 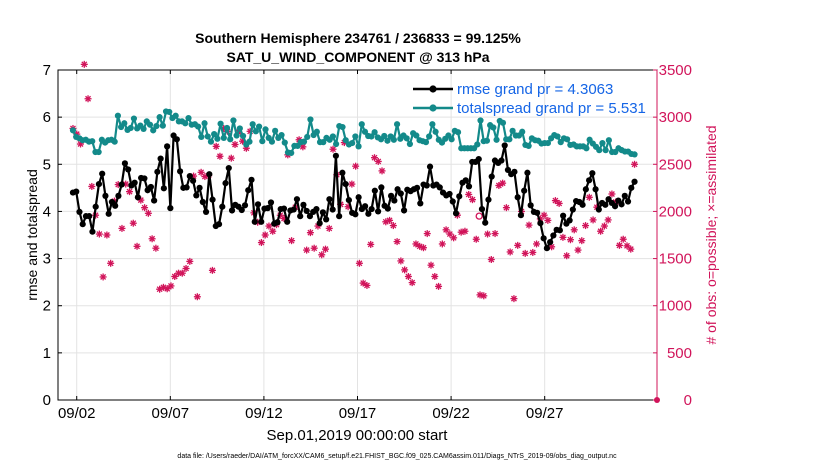 I want to click on y-tick-label-right: 2000, so click(x=675, y=211).